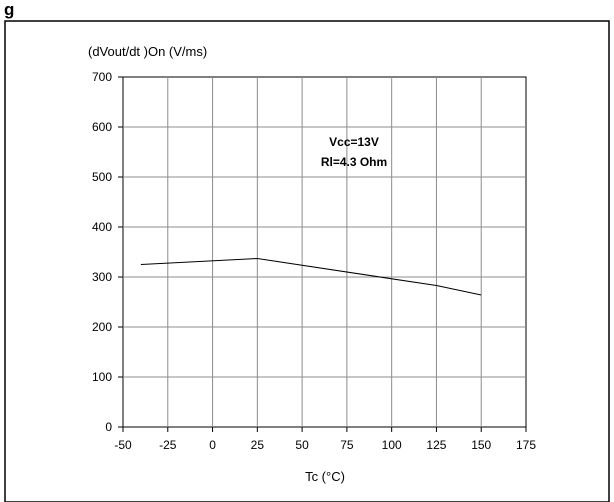  What do you see at coordinates (102, 77) in the screenshot?
I see `y-tick-label: 700` at bounding box center [102, 77].